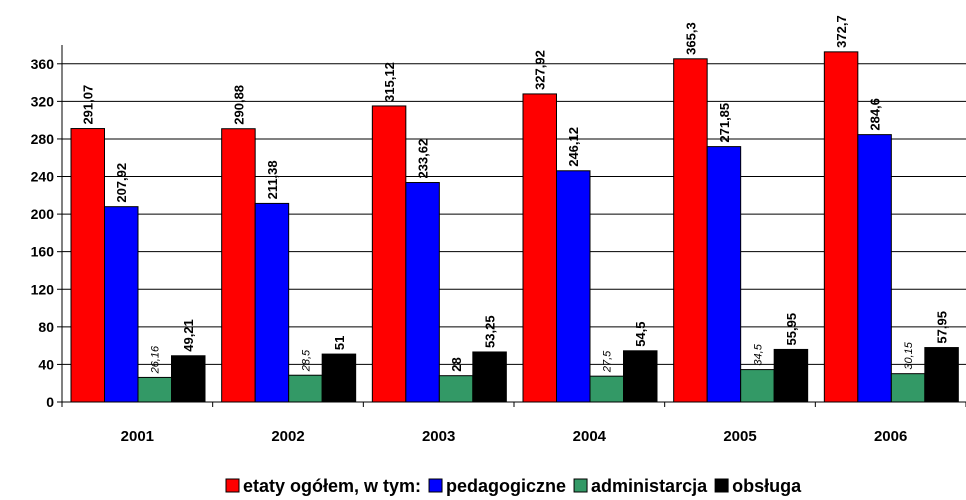 This screenshot has height=500, width=966. Describe the element at coordinates (608, 361) in the screenshot. I see `value-label: 27,5` at that location.